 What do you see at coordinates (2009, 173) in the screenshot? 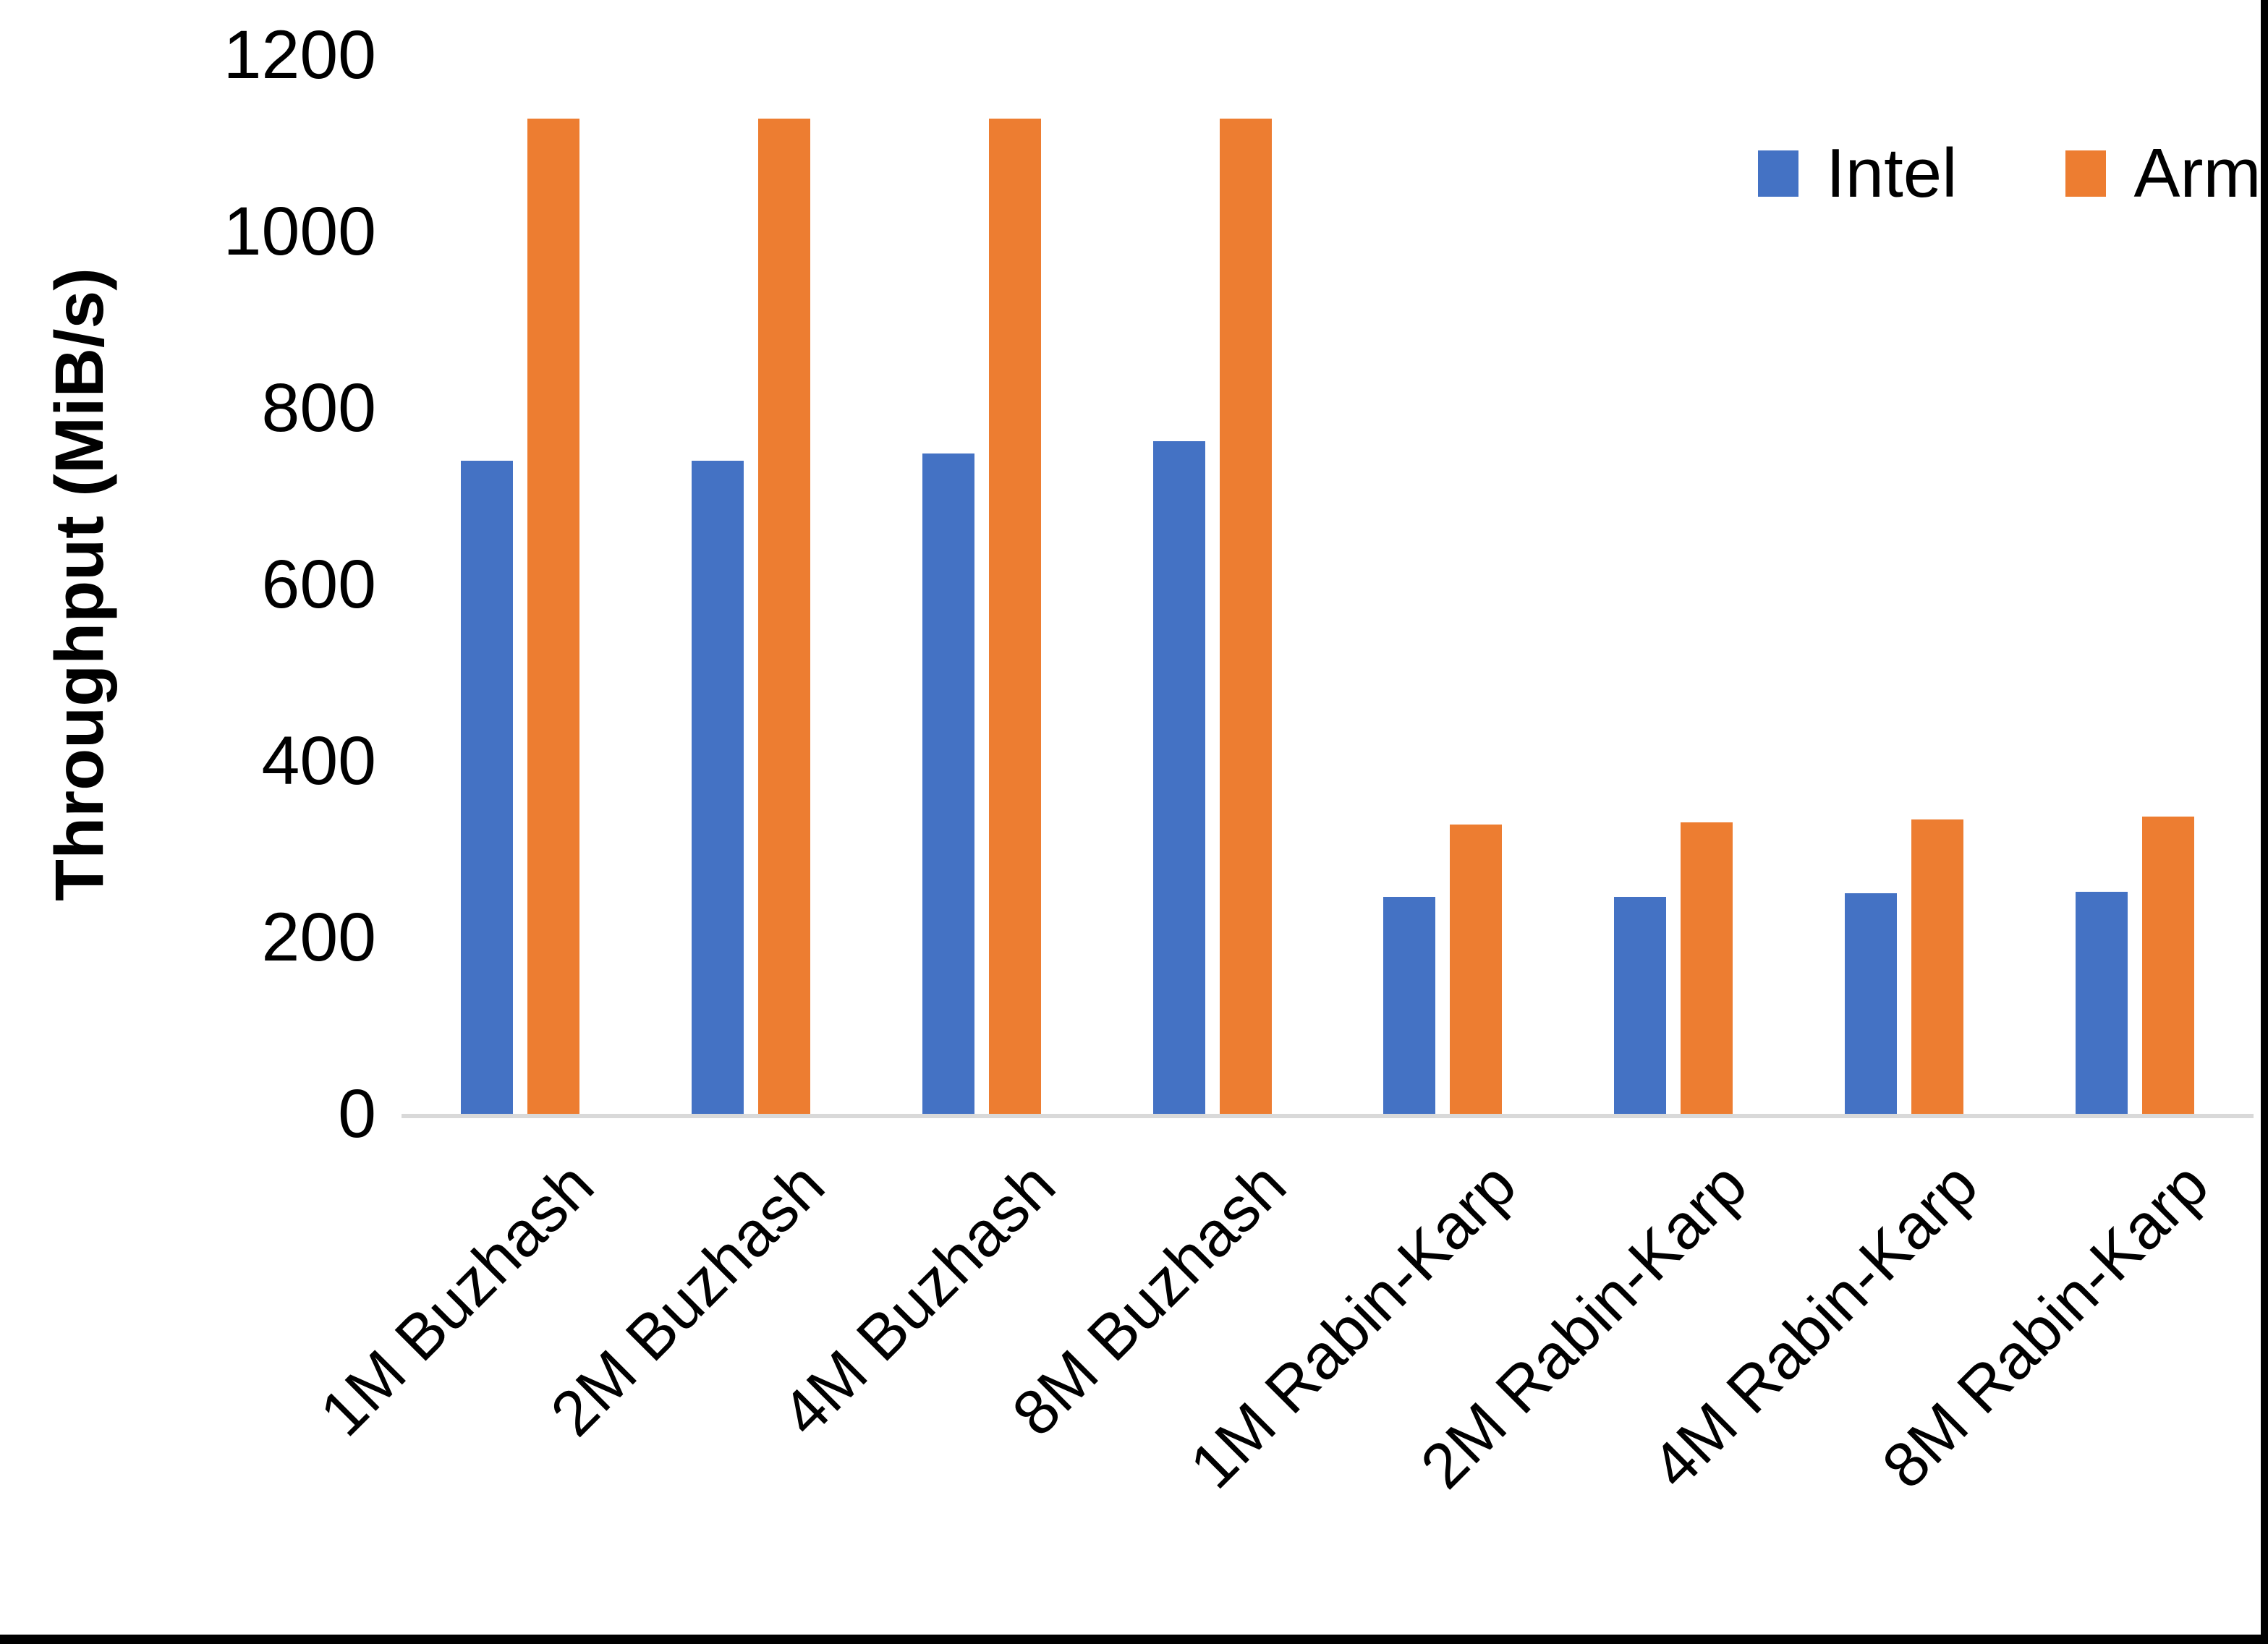
I see `chart-legend: Intel Arm` at bounding box center [2009, 173].